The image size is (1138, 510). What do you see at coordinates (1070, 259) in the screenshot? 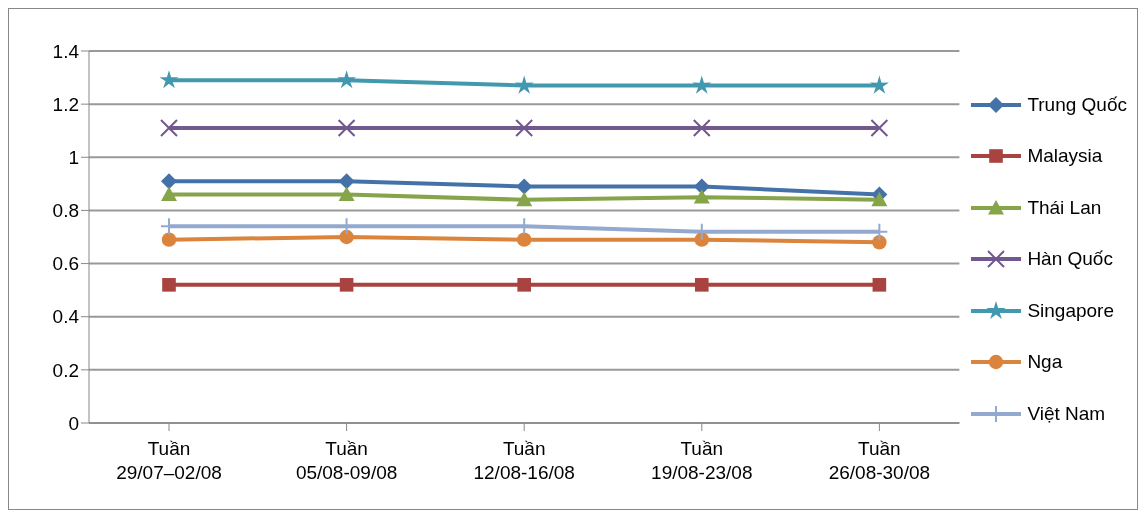
I see `legend-label: Hàn Quốc` at bounding box center [1070, 259].